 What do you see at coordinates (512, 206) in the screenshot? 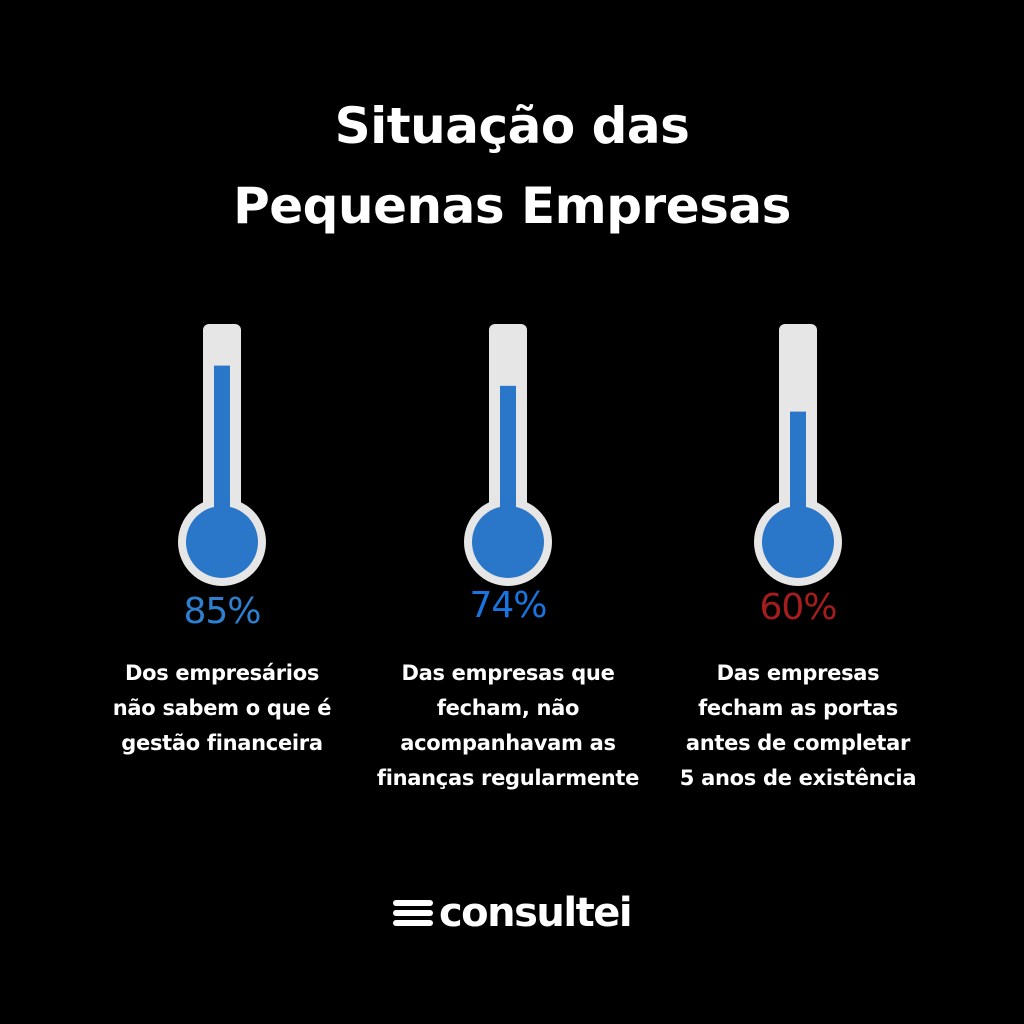
I see `title-line-2: Pequenas Empresas` at bounding box center [512, 206].